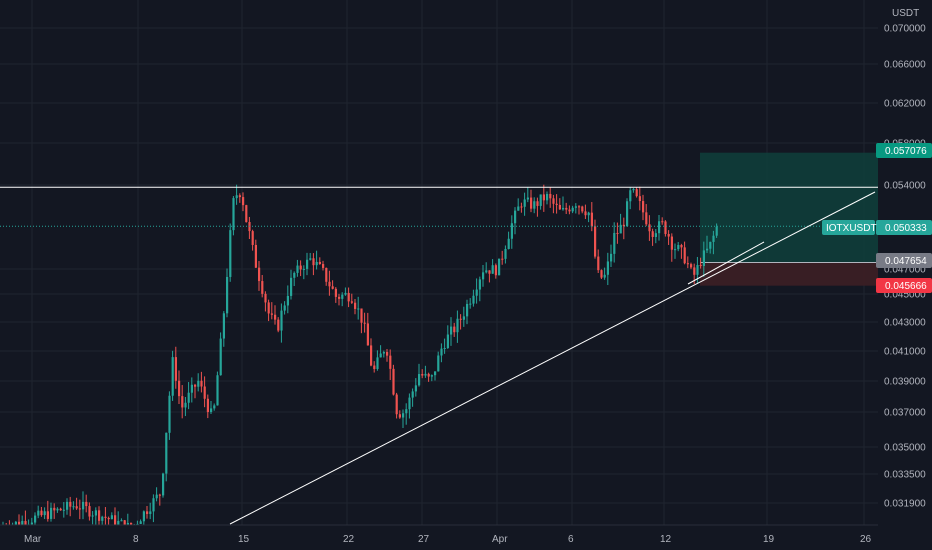  What do you see at coordinates (466, 537) in the screenshot?
I see `time-axis: Mar 8 15 22 27 Apr 6 12 19 26` at bounding box center [466, 537].